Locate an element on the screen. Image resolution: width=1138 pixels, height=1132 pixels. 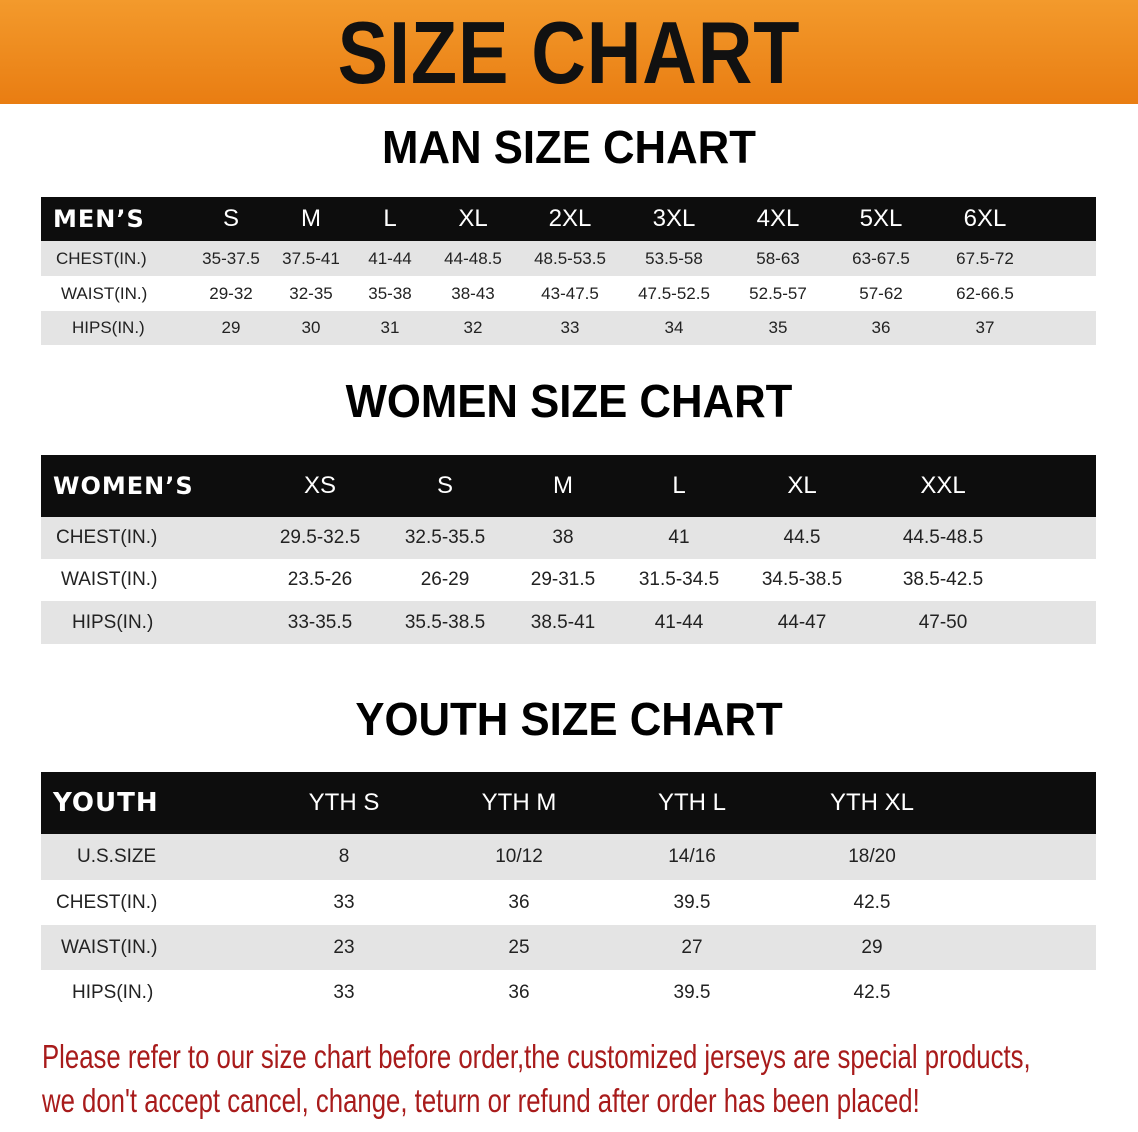
measurement-value: 37 is located at coordinates (985, 327).